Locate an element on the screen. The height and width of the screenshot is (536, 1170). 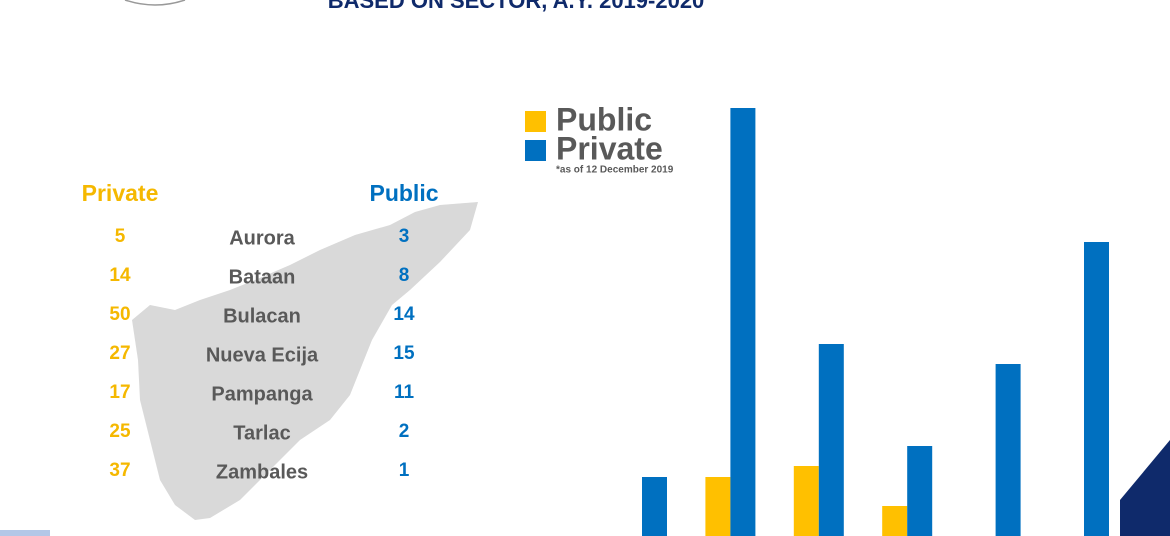
private-count: 25 is located at coordinates (120, 431).